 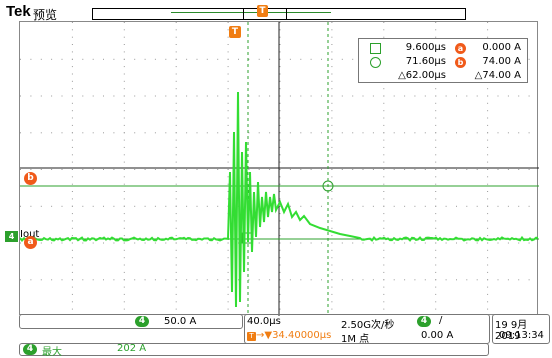 I want to click on channel-scale-box: 4 50.0 A, so click(x=131, y=321).